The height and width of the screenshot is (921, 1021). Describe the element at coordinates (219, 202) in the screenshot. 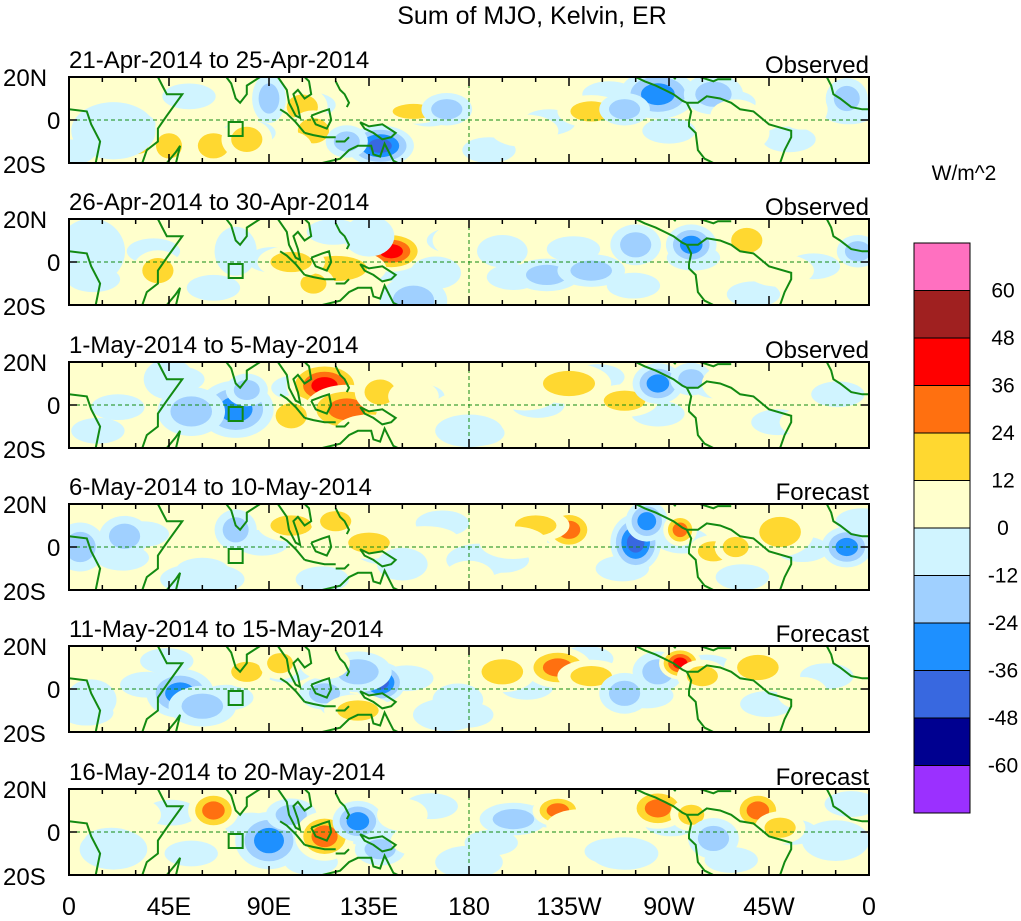

I see `panel-title: 26-Apr-2014 to 30-Apr-2014` at that location.